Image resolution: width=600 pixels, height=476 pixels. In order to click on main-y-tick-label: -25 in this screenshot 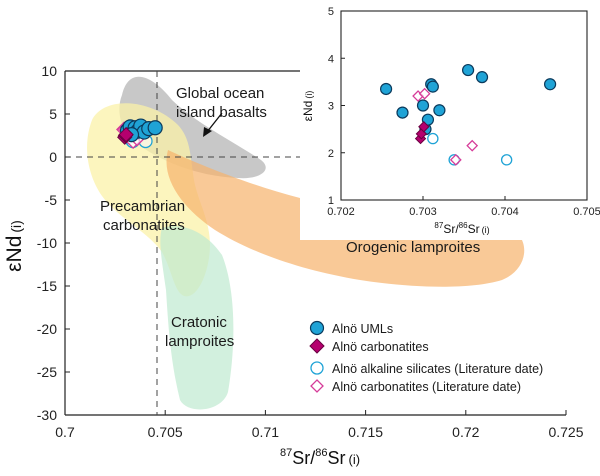, I will do `click(47, 372)`.